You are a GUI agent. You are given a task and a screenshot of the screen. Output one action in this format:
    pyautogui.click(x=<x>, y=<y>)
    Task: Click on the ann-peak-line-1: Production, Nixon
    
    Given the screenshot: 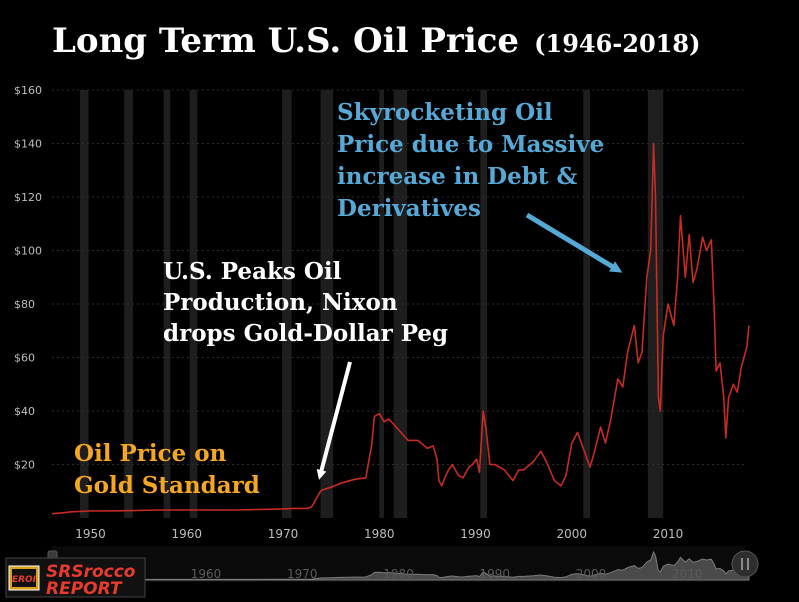 What is the action you would take?
    pyautogui.click(x=280, y=302)
    